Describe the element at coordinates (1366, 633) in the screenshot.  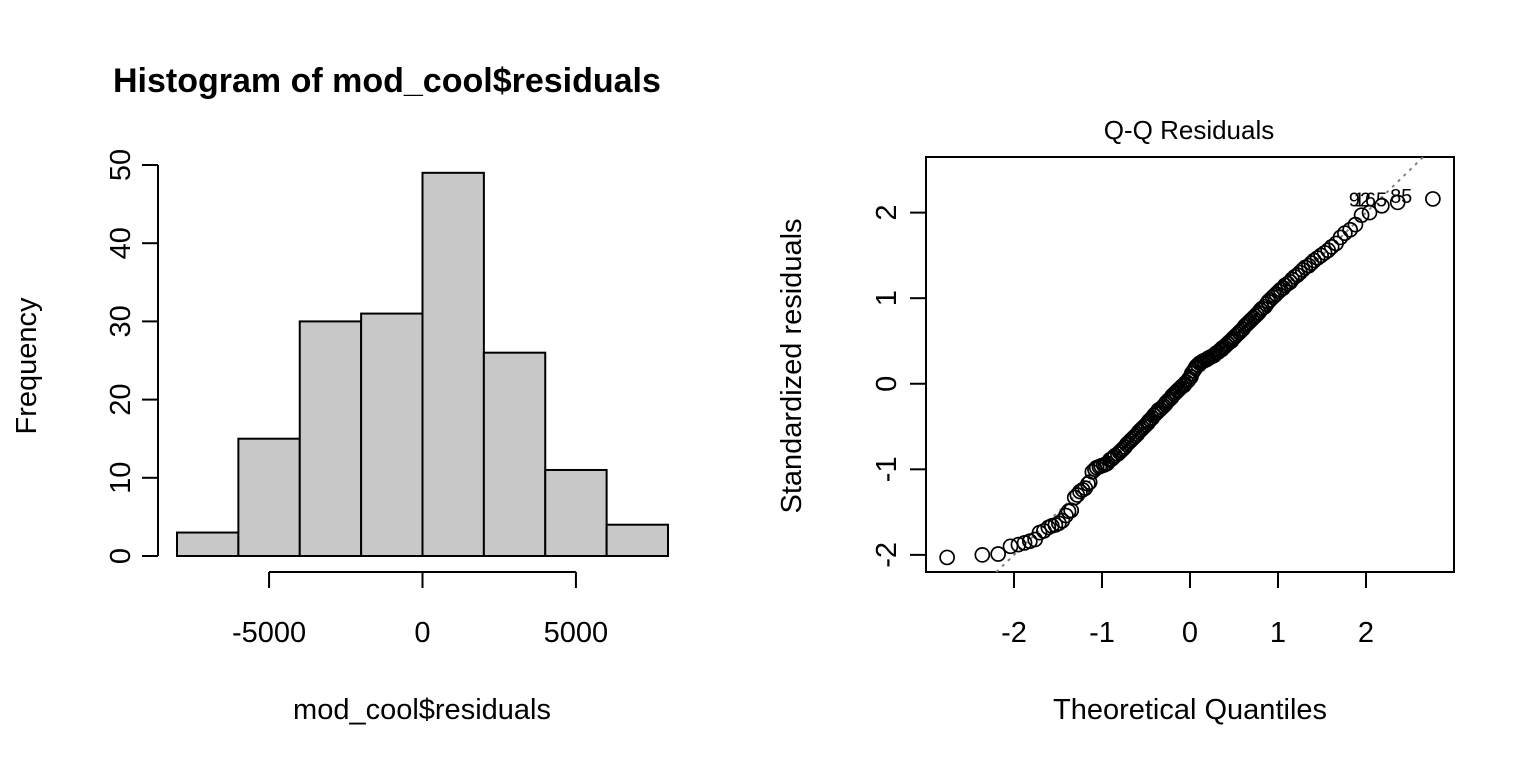
I see `qq-x-tick-label: 2` at that location.